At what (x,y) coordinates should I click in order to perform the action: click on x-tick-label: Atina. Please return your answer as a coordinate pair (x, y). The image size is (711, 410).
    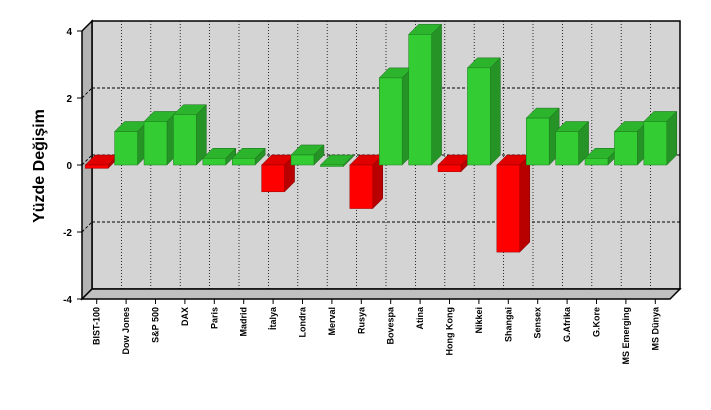
    Looking at the image, I should click on (420, 317).